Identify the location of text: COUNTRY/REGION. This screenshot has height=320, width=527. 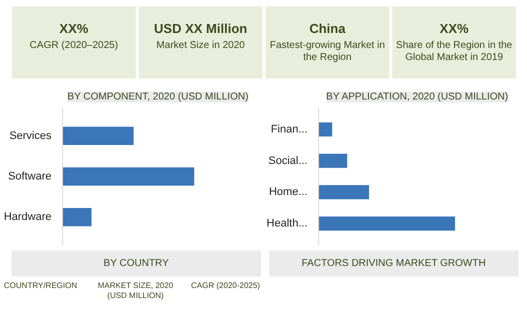
(41, 285).